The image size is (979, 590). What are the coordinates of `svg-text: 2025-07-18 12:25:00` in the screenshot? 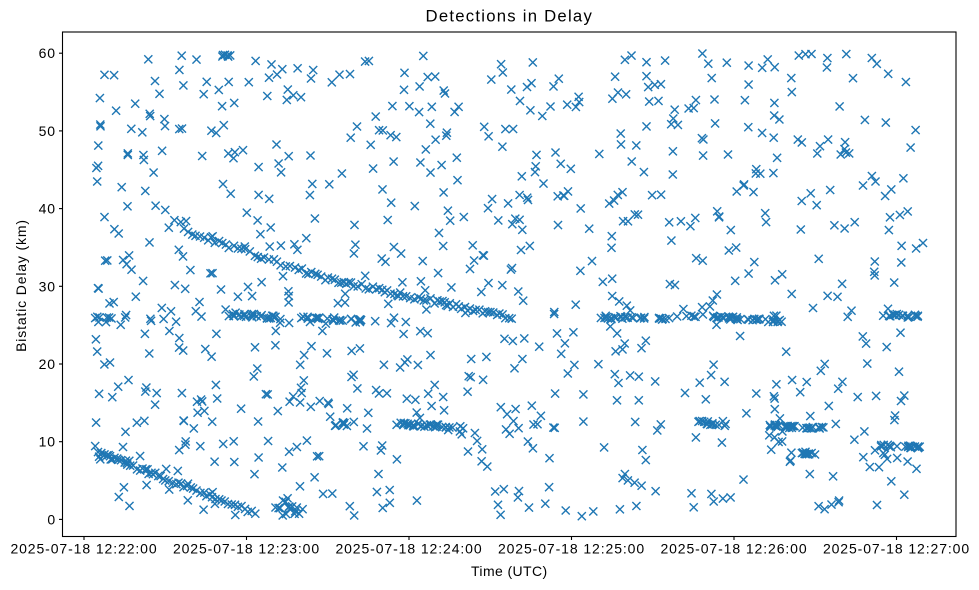 It's located at (571, 549).